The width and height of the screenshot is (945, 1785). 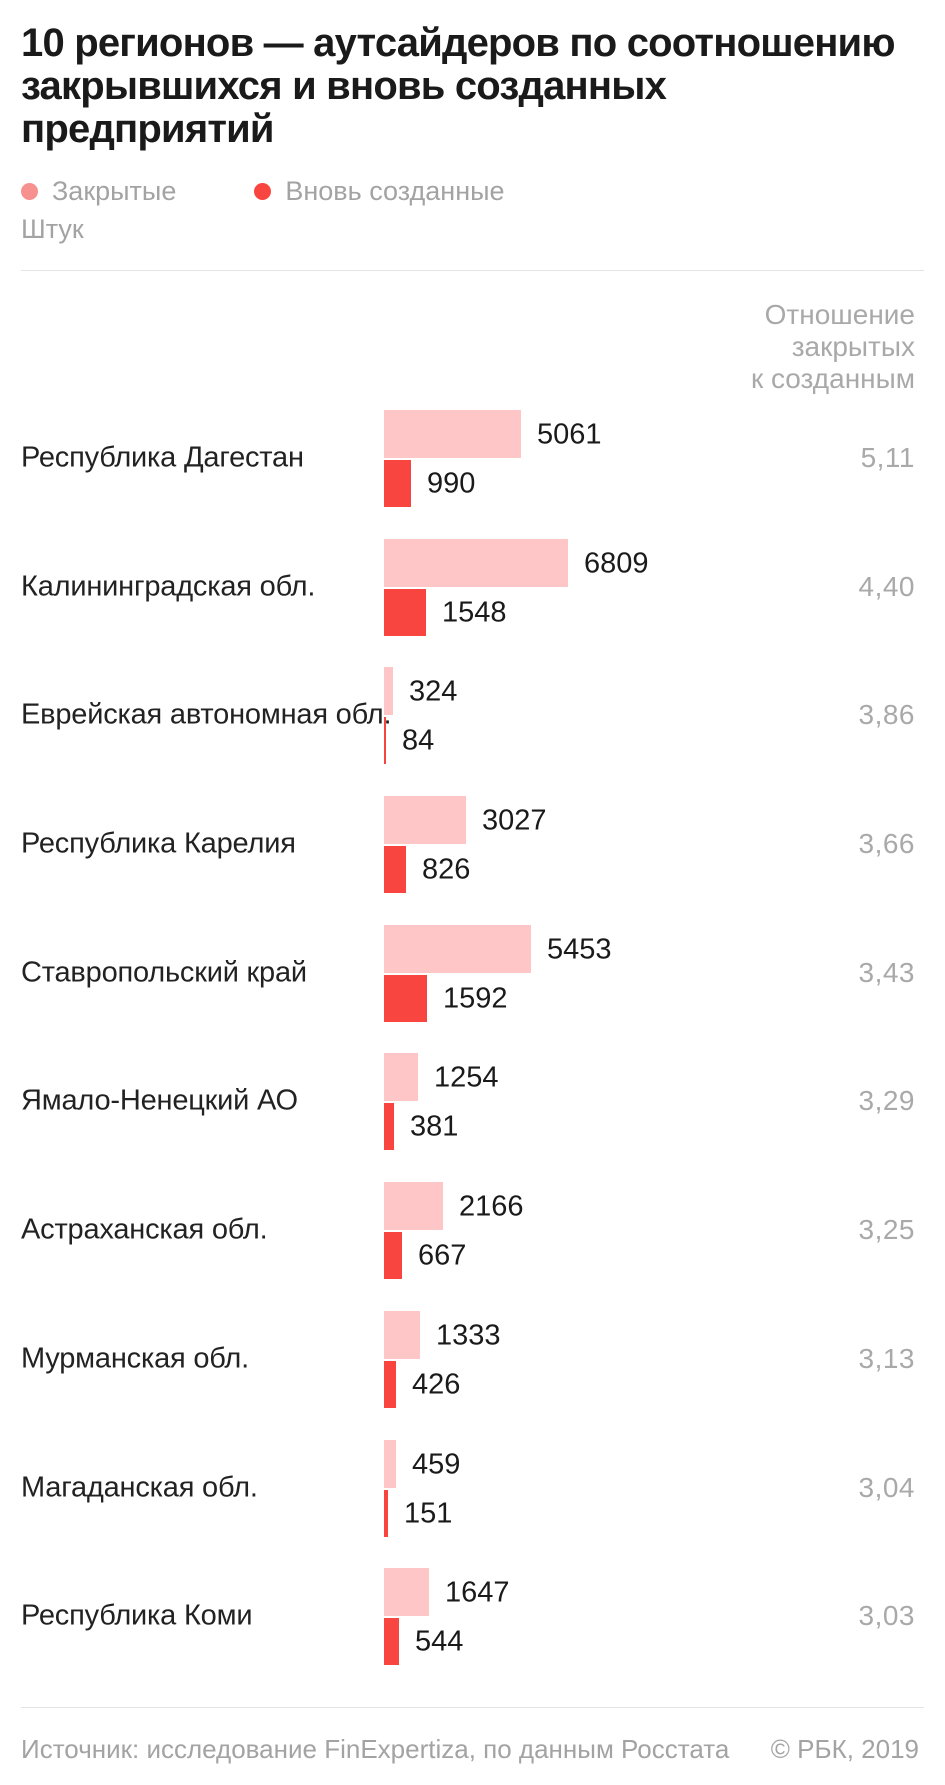 What do you see at coordinates (466, 1077) in the screenshot?
I see `closed-value: 1254` at bounding box center [466, 1077].